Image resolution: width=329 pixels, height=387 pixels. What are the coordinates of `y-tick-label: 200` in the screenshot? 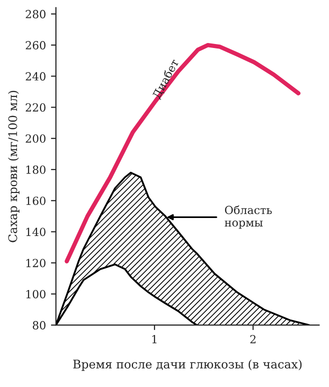 It's located at (36, 138).